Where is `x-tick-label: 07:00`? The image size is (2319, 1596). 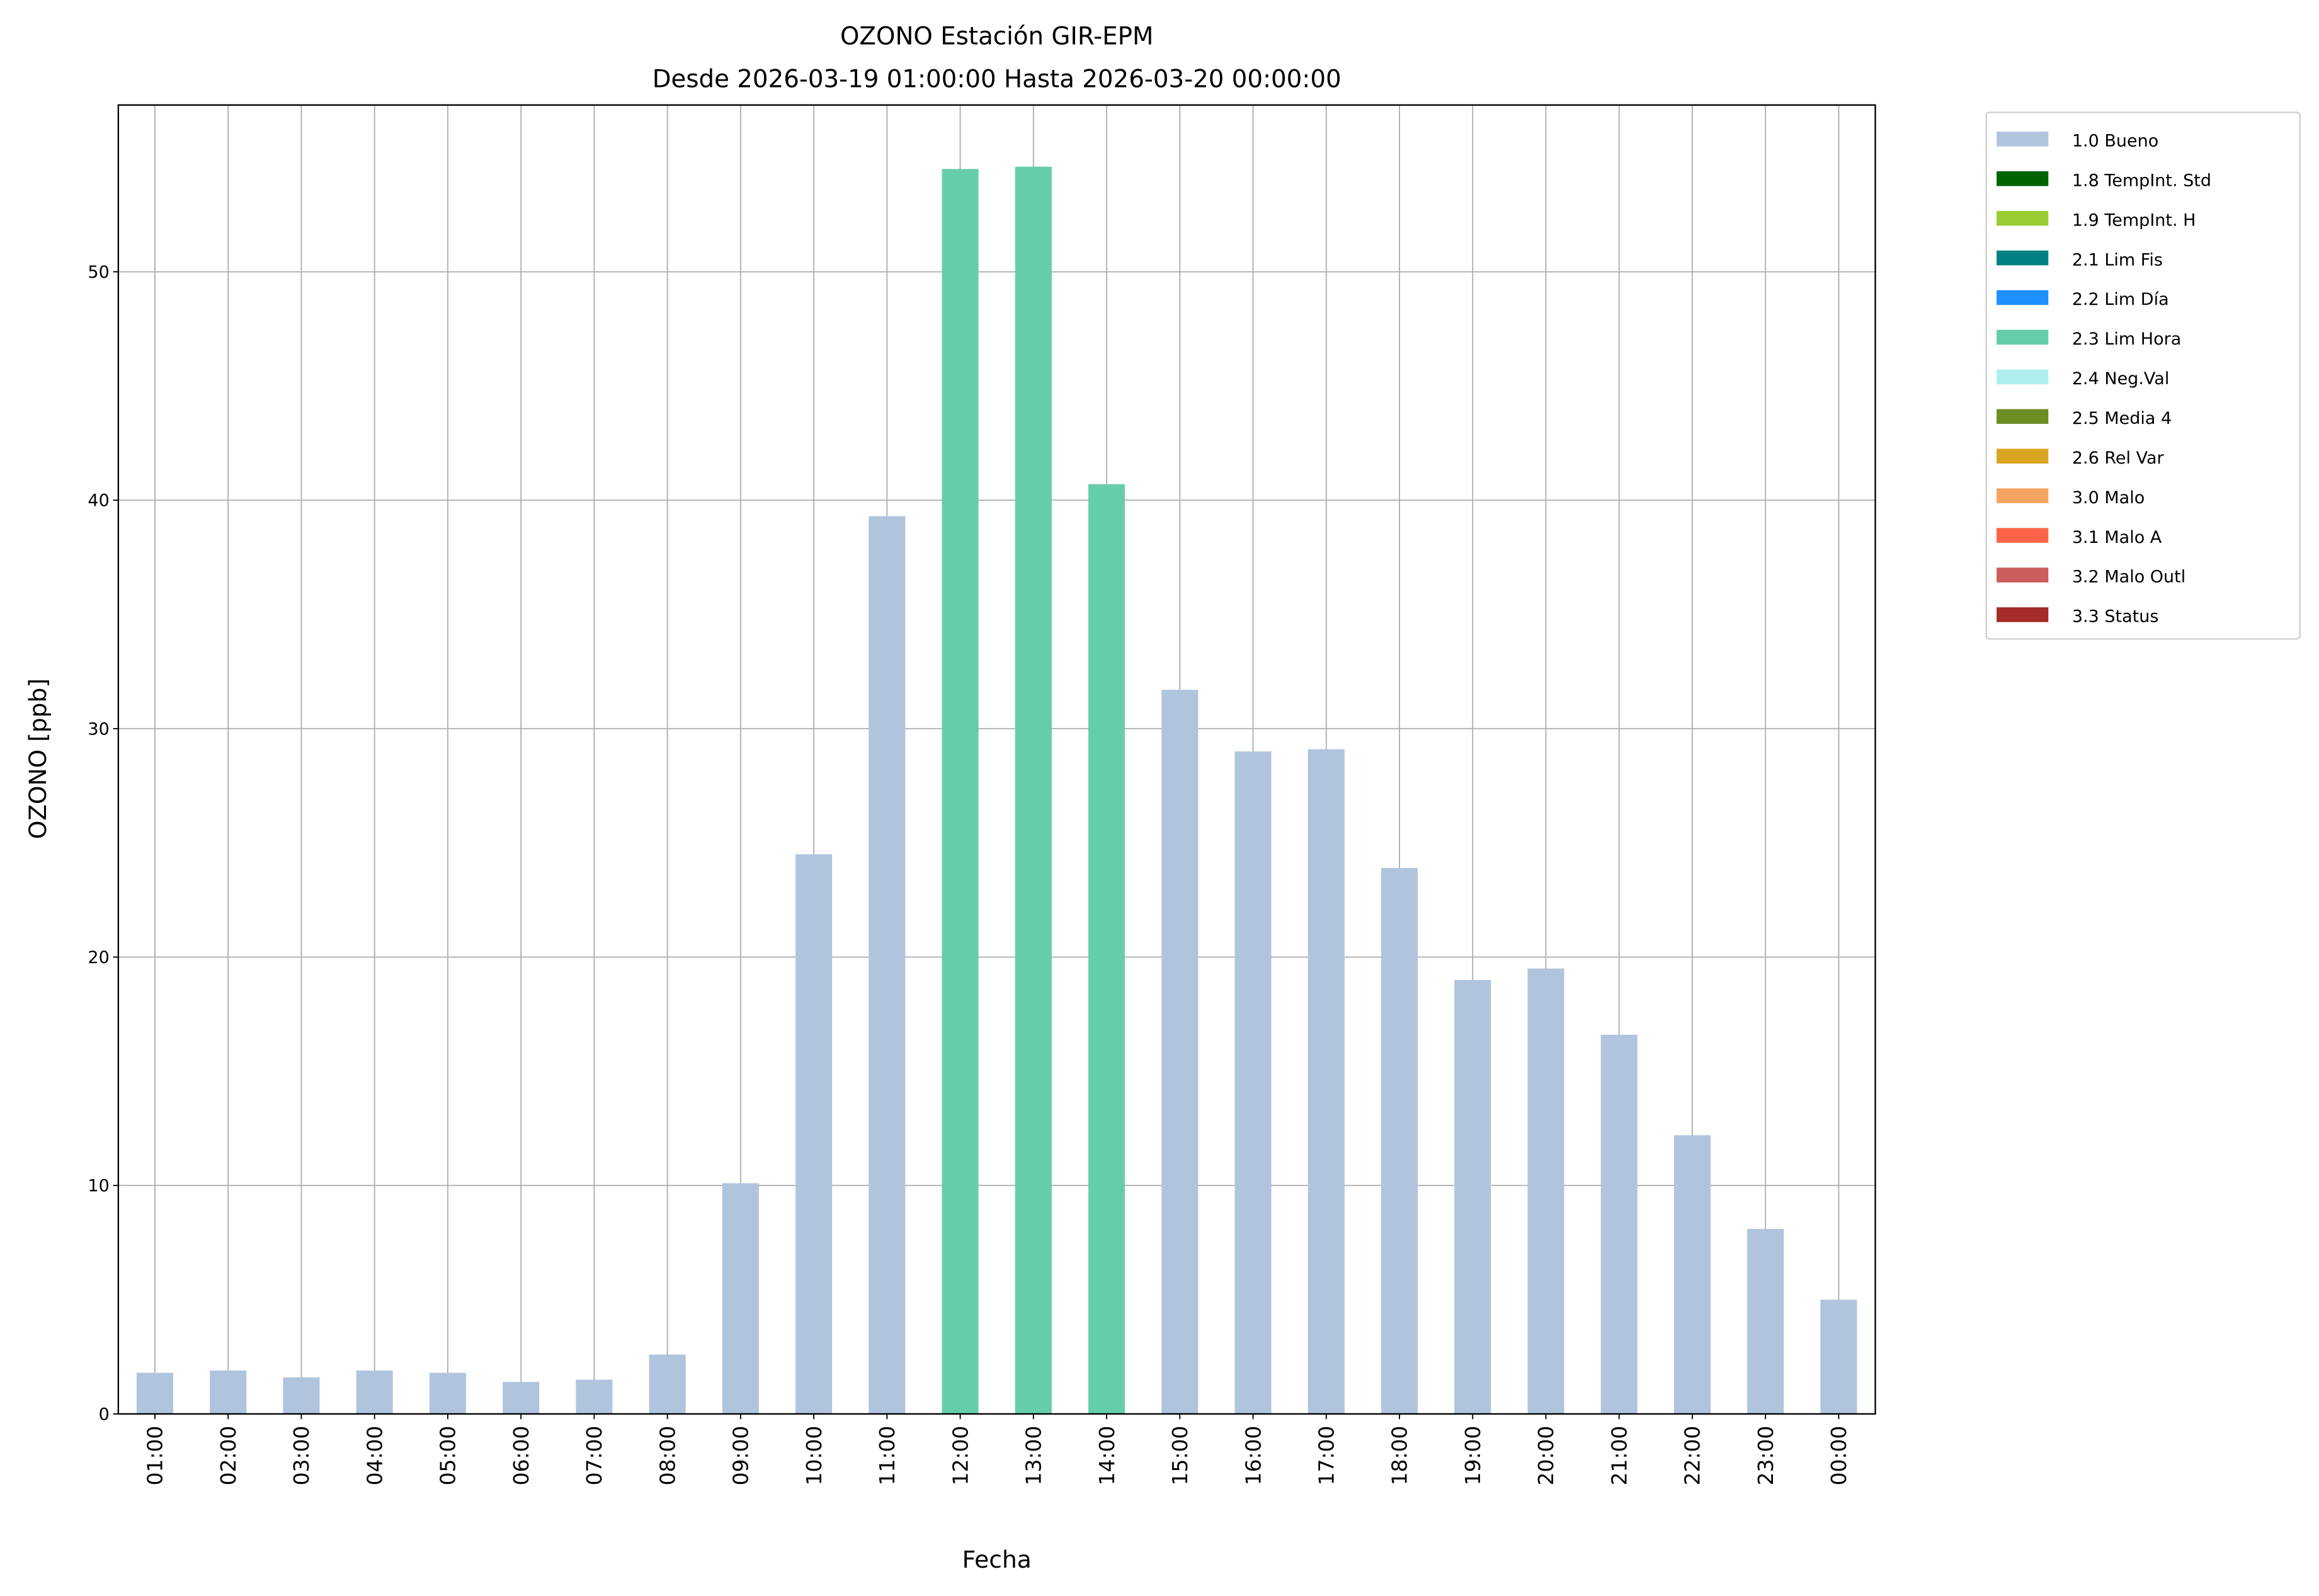
x-tick-label: 07:00 is located at coordinates (594, 1456).